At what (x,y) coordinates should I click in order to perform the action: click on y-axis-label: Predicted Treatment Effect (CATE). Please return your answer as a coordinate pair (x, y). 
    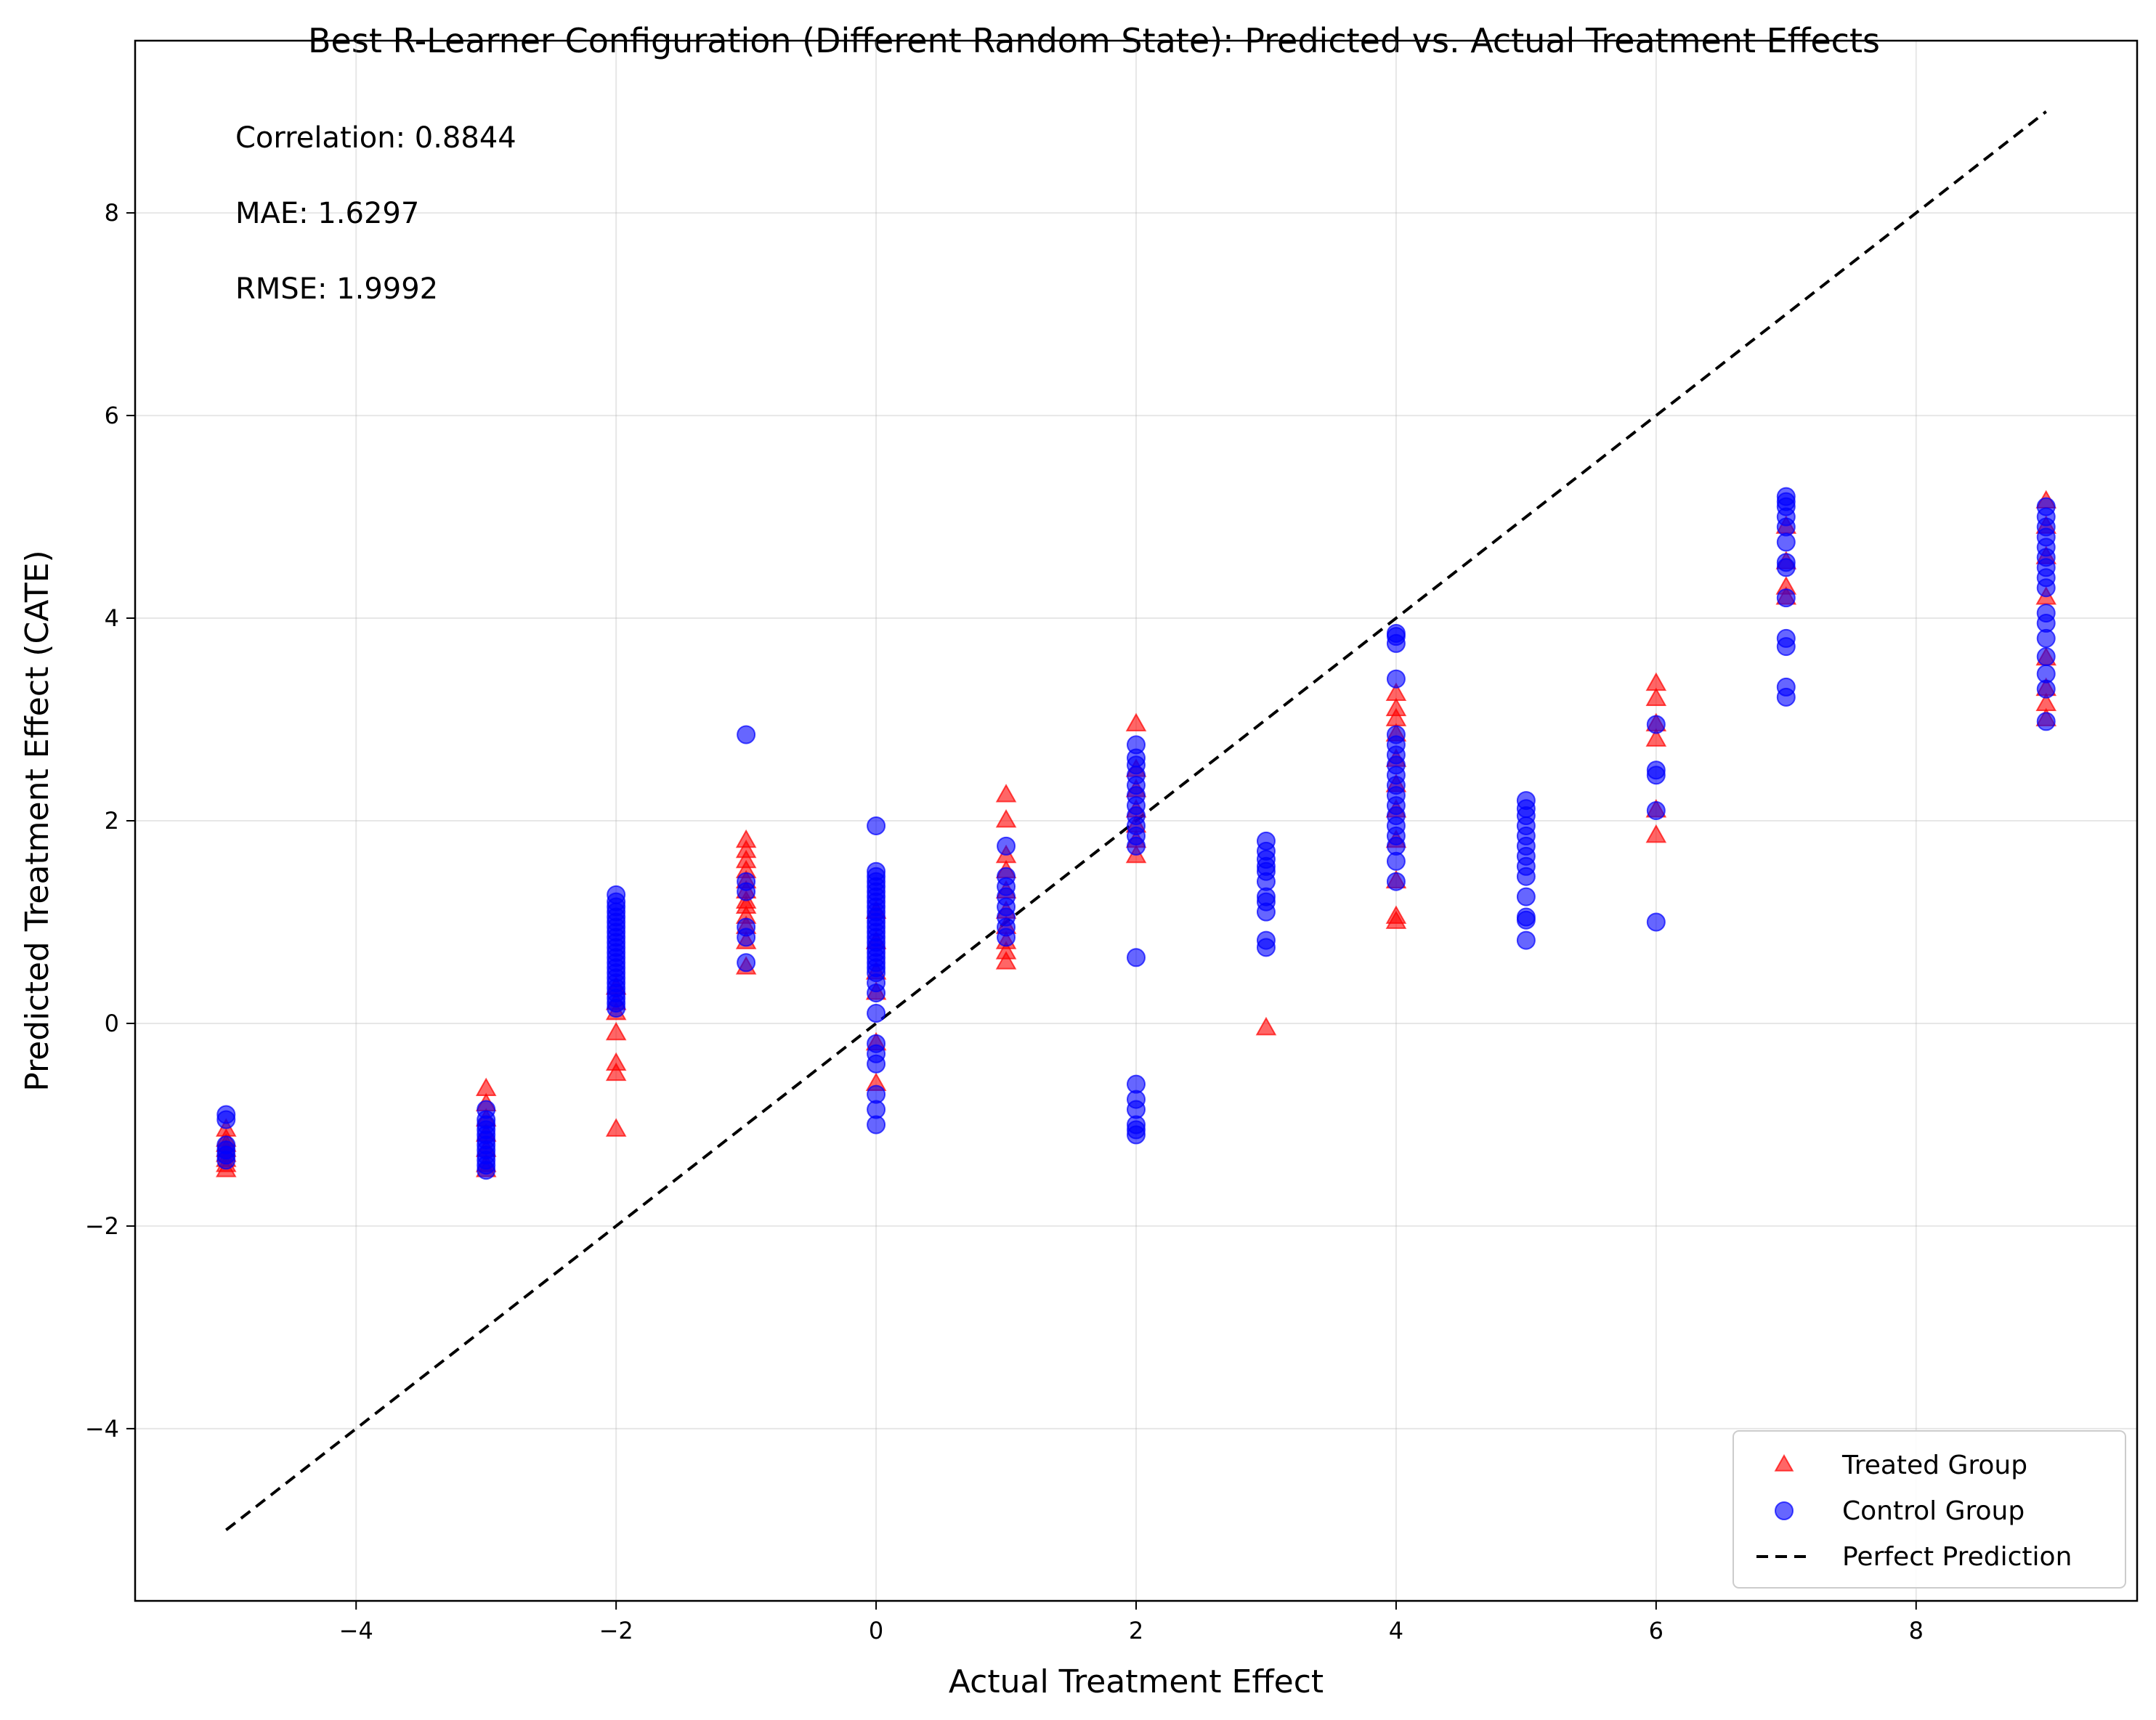
    Looking at the image, I should click on (37, 821).